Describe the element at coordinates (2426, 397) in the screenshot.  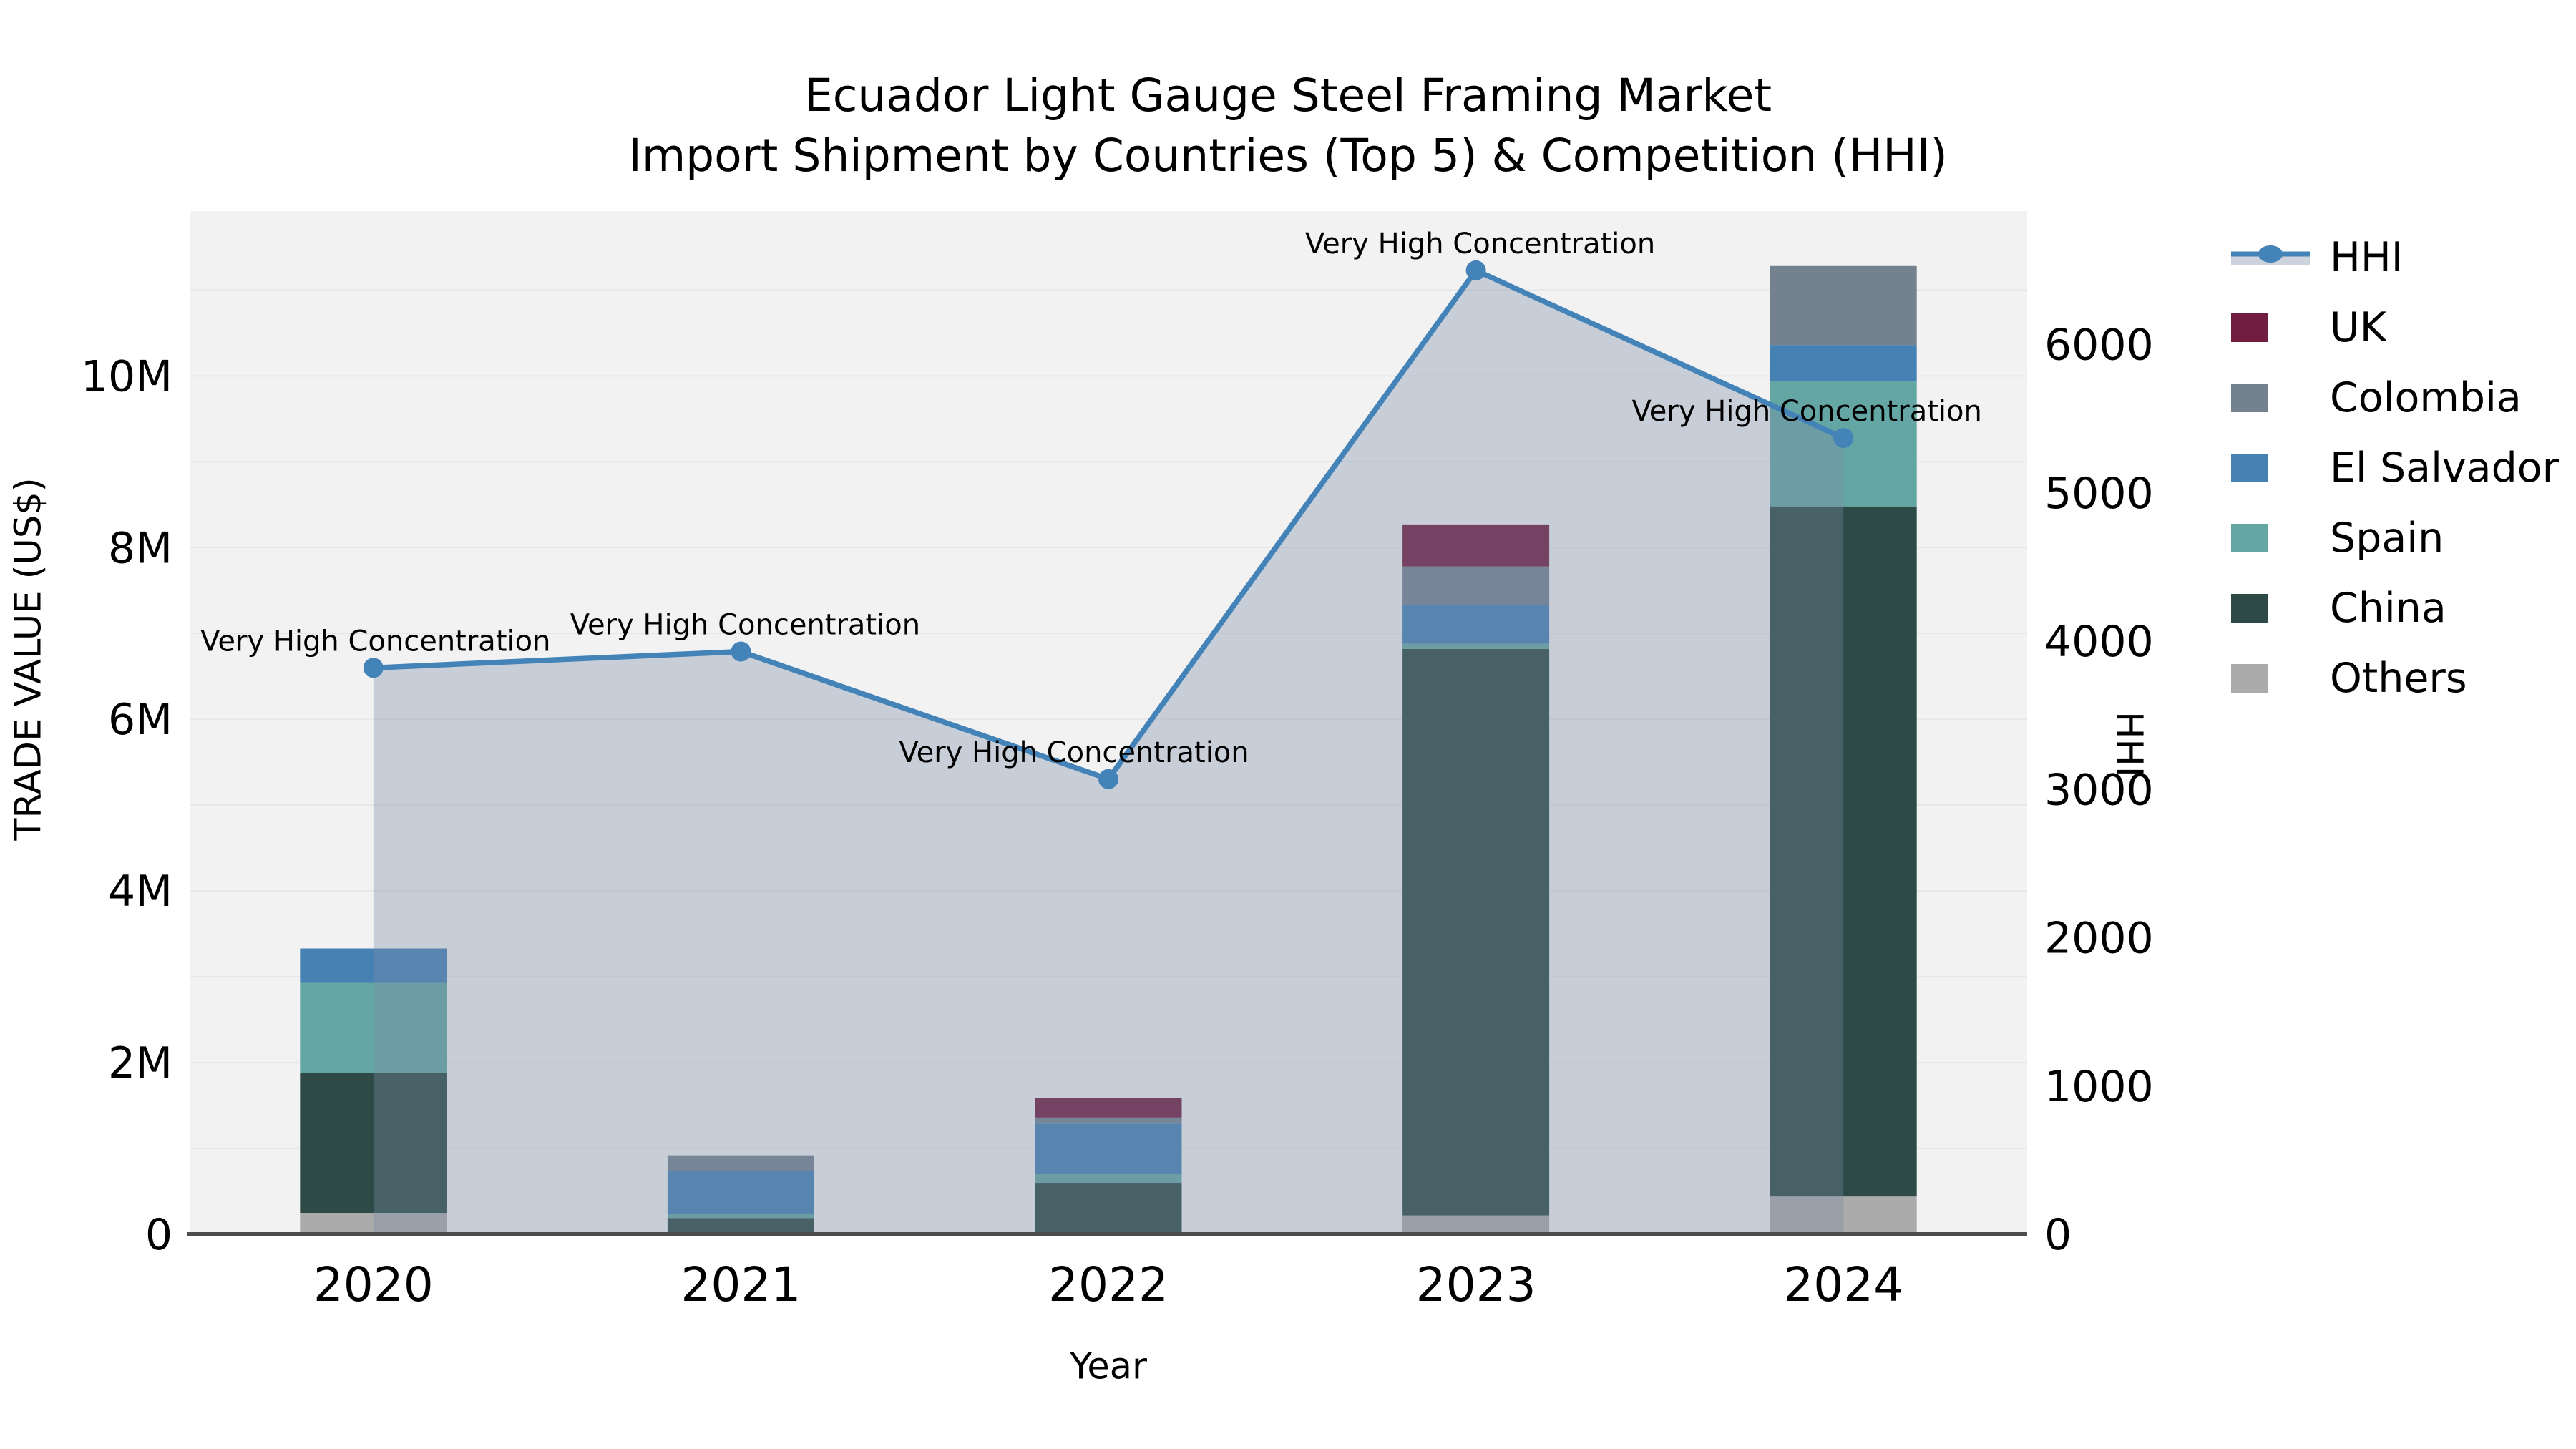
I see `legend-label: Colombia` at that location.